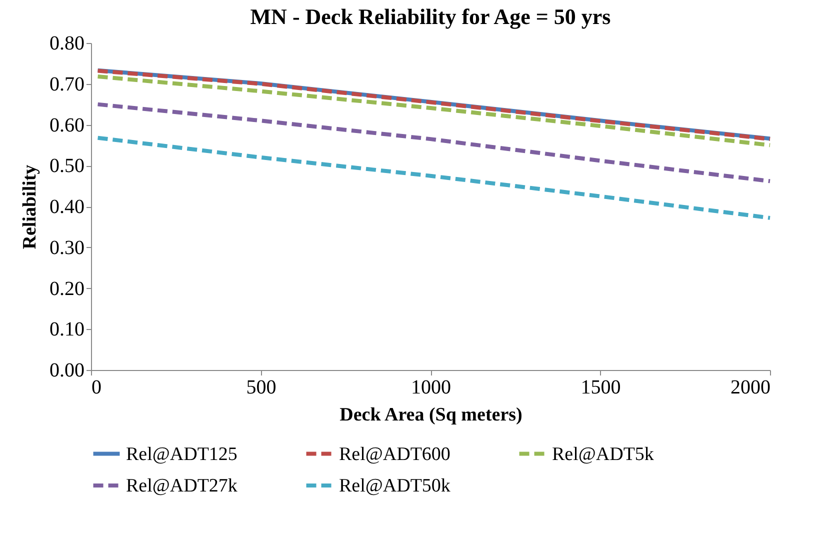 The height and width of the screenshot is (533, 822). Describe the element at coordinates (67, 329) in the screenshot. I see `y-tick-label: 0.10` at that location.